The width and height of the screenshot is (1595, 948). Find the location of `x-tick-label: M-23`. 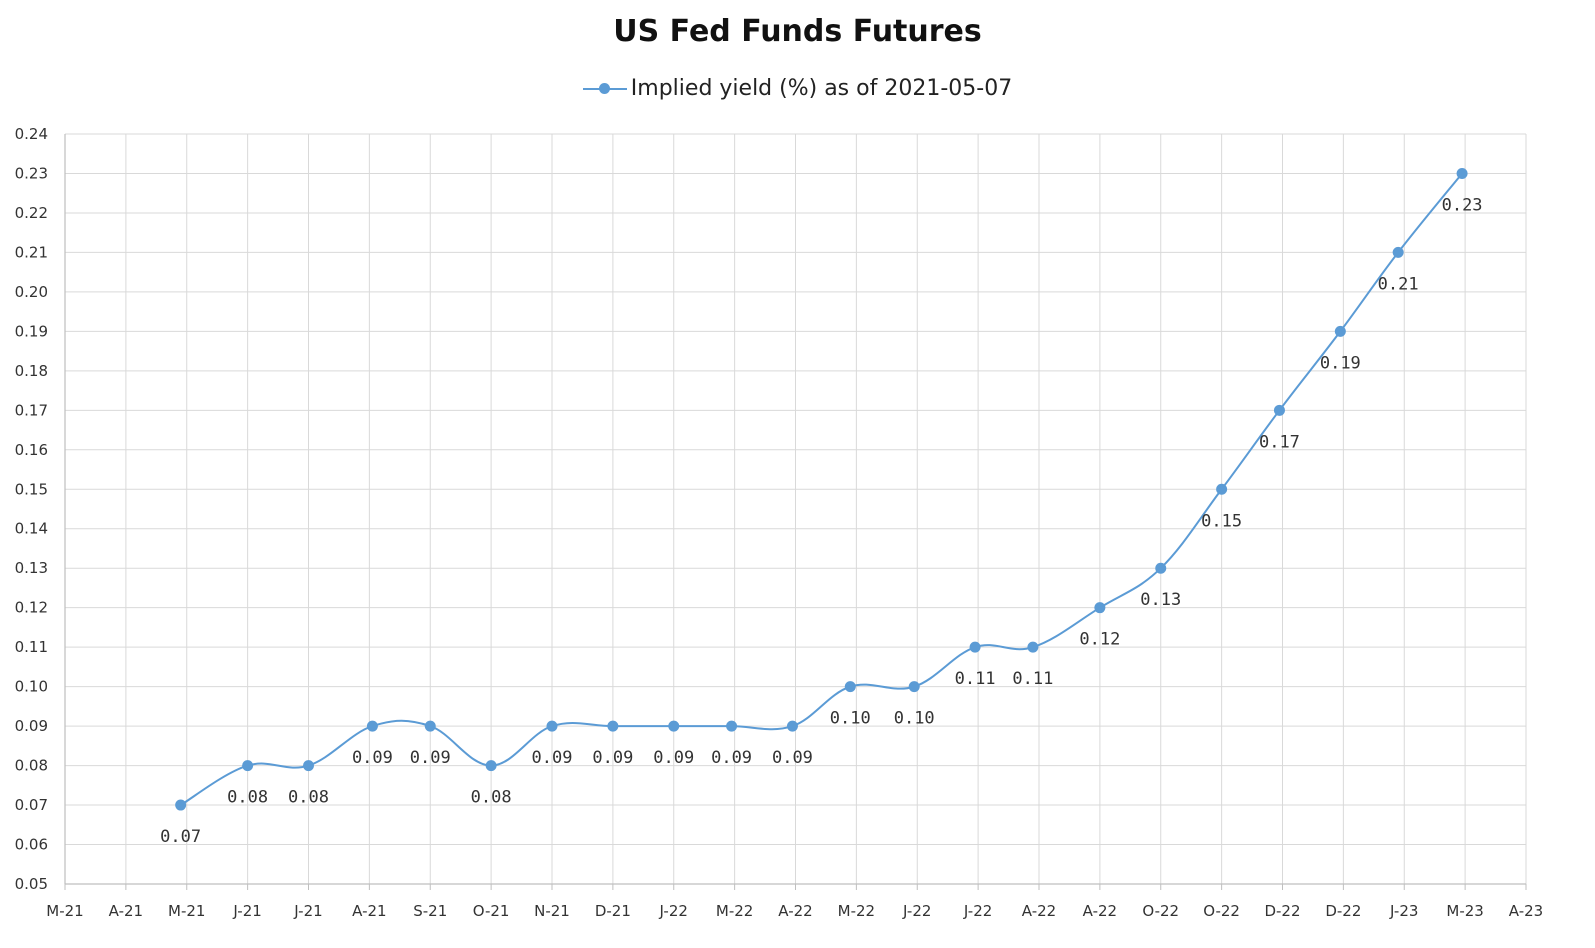

x-tick-label: M-23 is located at coordinates (1464, 911).